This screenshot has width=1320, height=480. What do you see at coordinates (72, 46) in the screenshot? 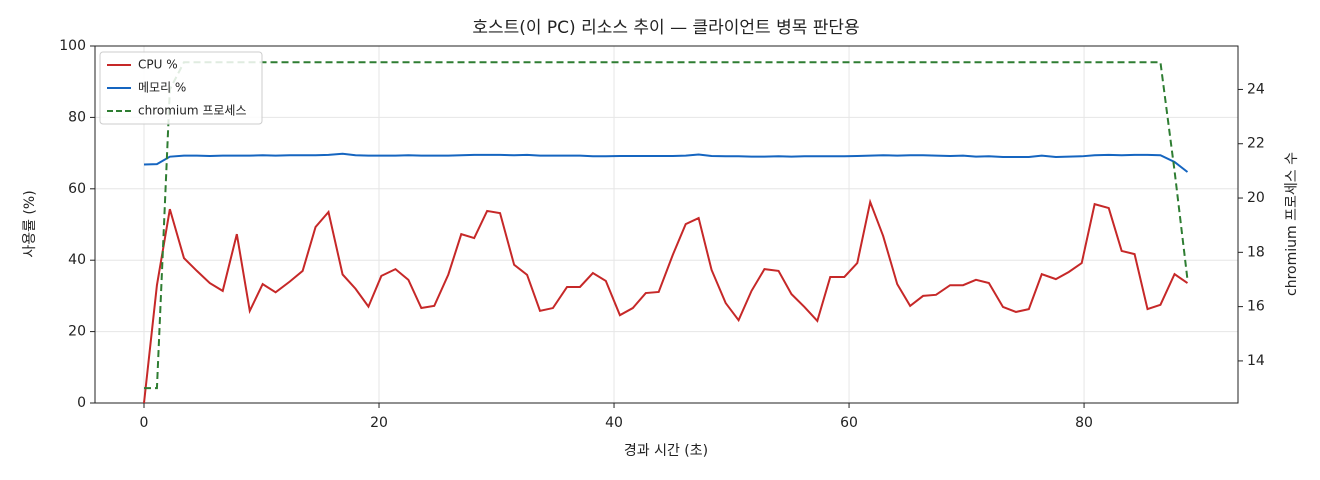
I see `y-tick-label: 100` at bounding box center [72, 46].